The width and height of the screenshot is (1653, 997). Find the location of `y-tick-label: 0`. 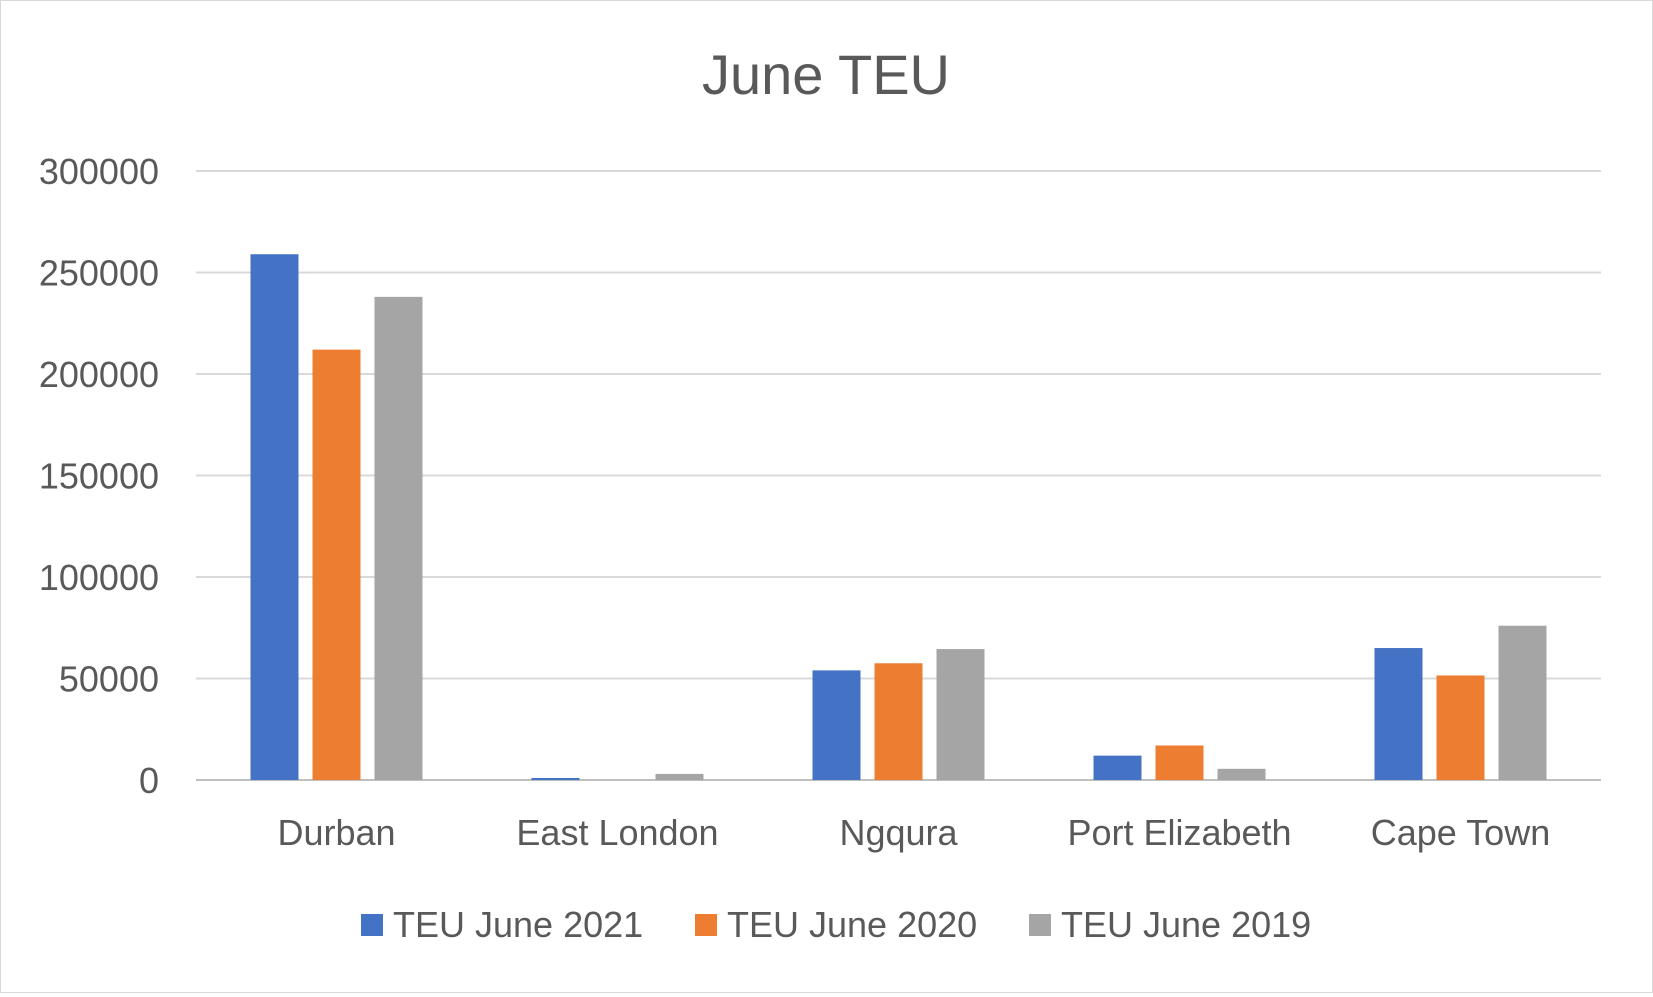

y-tick-label: 0 is located at coordinates (149, 780).